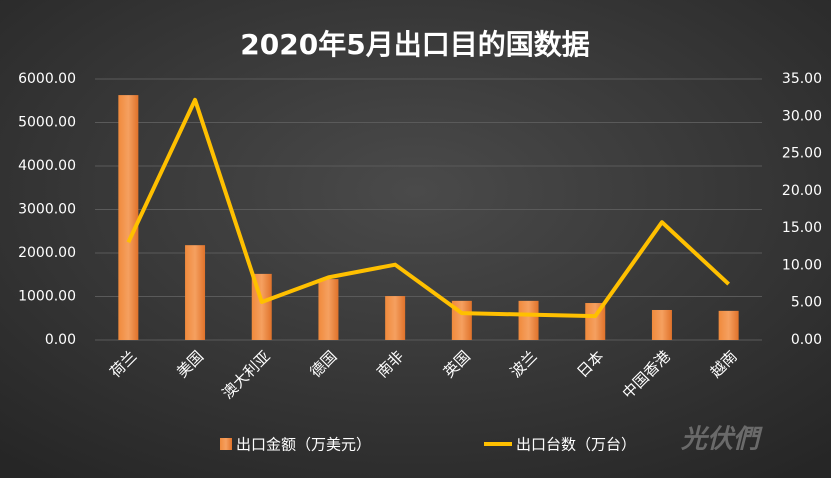 This screenshot has height=478, width=831. I want to click on y2-tick-label: 25.00, so click(802, 154).